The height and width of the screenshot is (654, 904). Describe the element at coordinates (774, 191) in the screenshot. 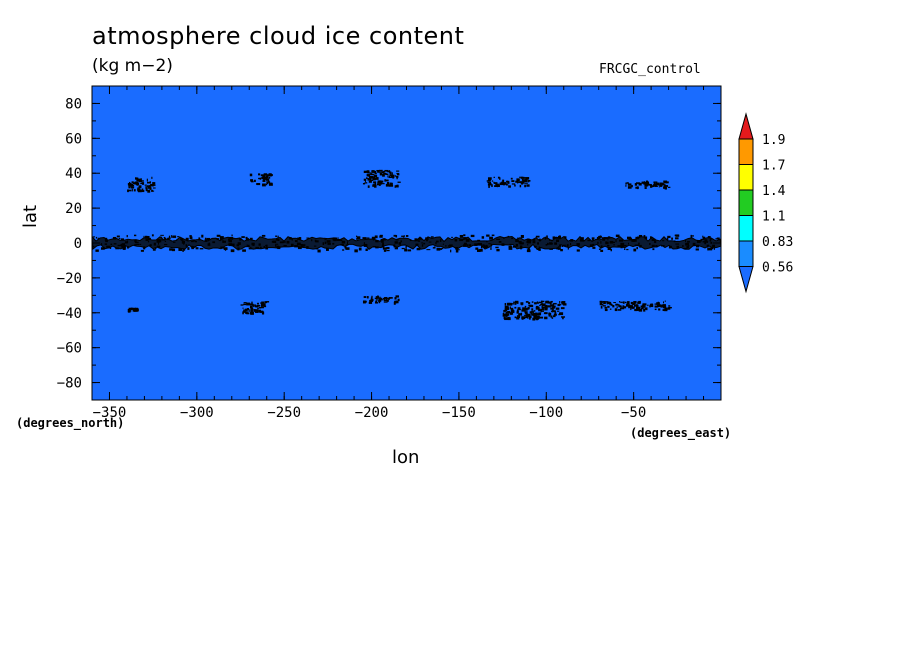

I see `colorbar-level-label: 1.4` at that location.